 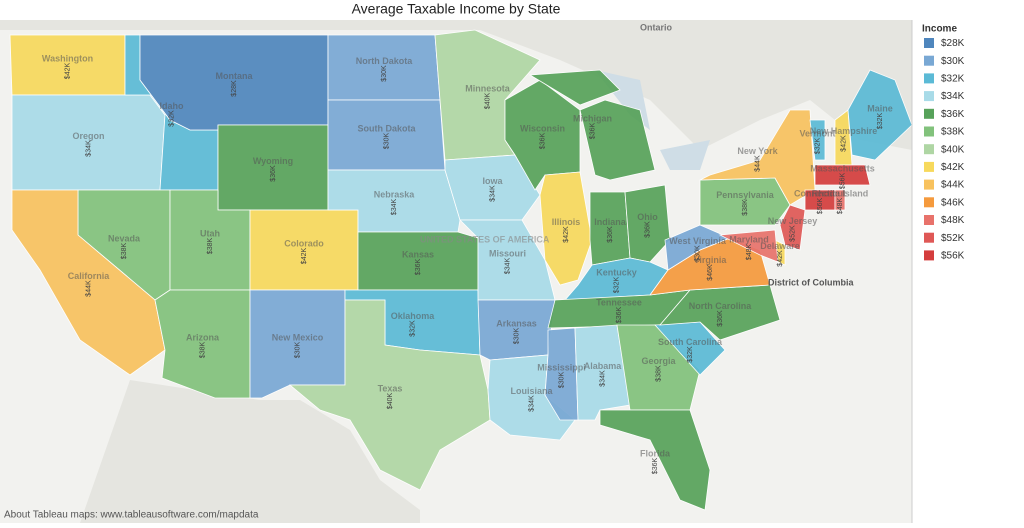 I want to click on legend-label: $36K, so click(x=953, y=114).